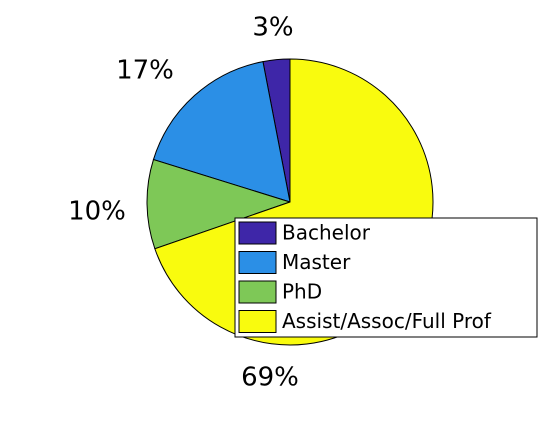 The height and width of the screenshot is (424, 560). What do you see at coordinates (326, 233) in the screenshot?
I see `legend-label: Bachelor` at bounding box center [326, 233].